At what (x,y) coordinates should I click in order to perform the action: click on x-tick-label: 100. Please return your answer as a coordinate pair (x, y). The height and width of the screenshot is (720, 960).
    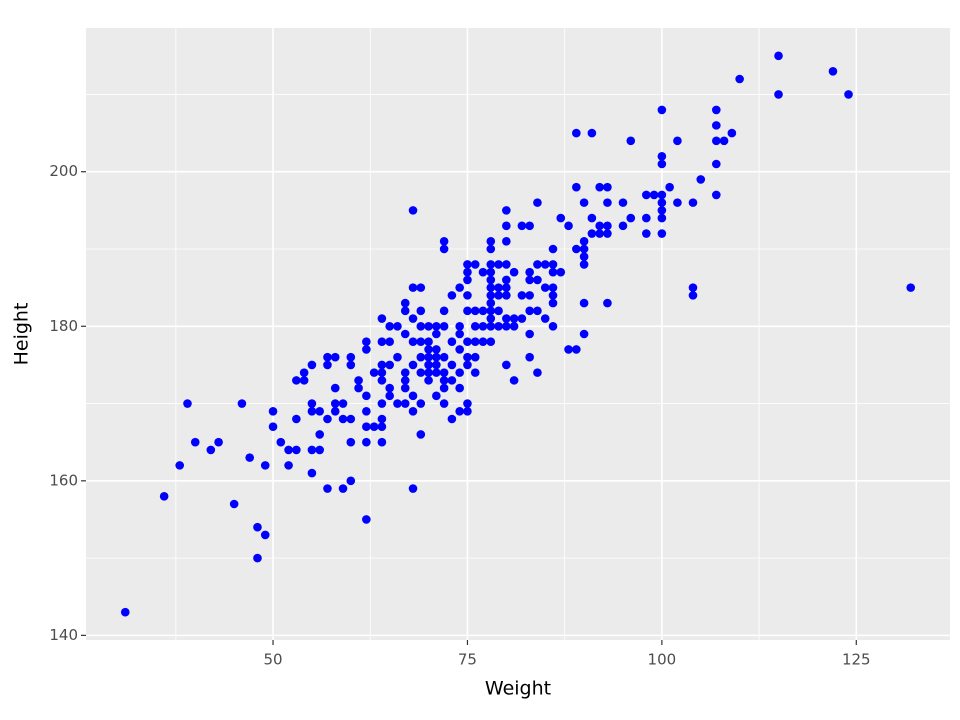
    Looking at the image, I should click on (662, 660).